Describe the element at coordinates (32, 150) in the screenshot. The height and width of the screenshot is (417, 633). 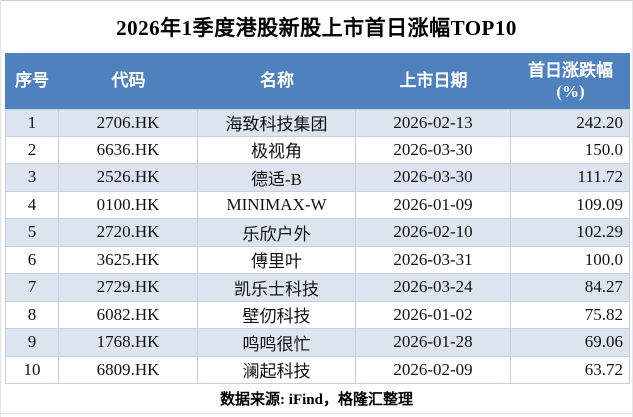
I see `cell-rank: 2` at that location.